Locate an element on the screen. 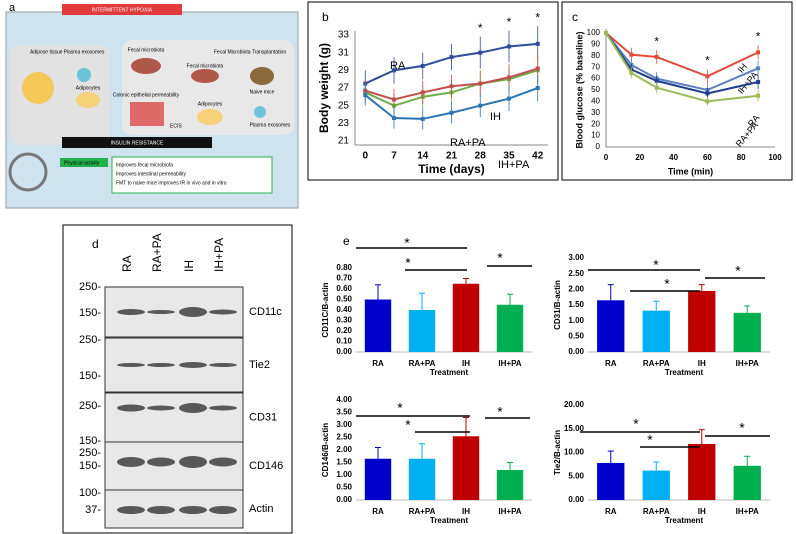 The width and height of the screenshot is (796, 534). y-tick-label: 4.00 is located at coordinates (344, 399).